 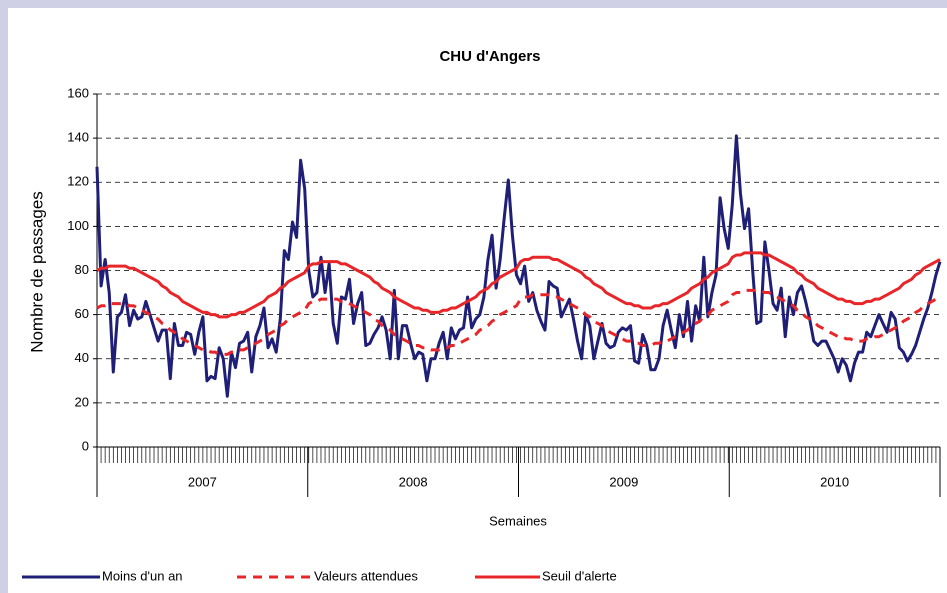 What do you see at coordinates (579, 575) in the screenshot?
I see `legend-label: Seuil d'alerte` at bounding box center [579, 575].